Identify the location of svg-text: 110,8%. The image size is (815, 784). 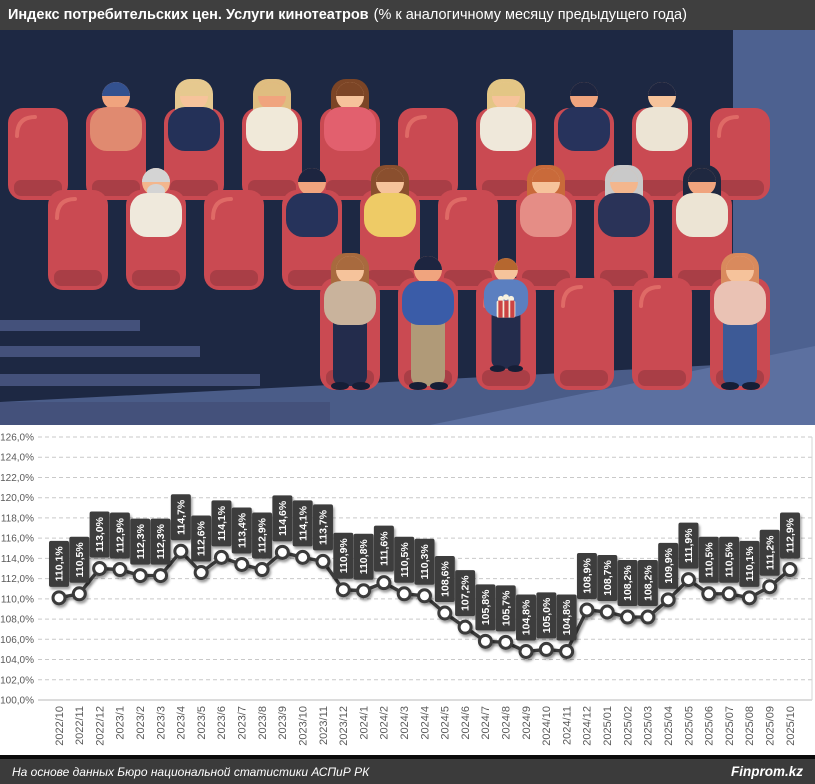
(364, 557).